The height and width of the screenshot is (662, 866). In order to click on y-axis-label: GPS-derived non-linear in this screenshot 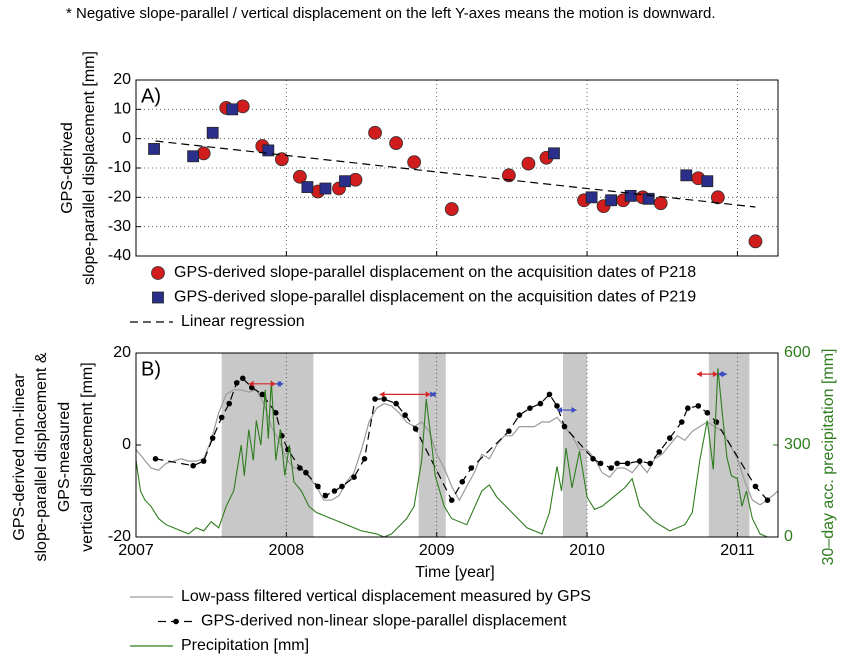, I will do `click(19, 457)`.